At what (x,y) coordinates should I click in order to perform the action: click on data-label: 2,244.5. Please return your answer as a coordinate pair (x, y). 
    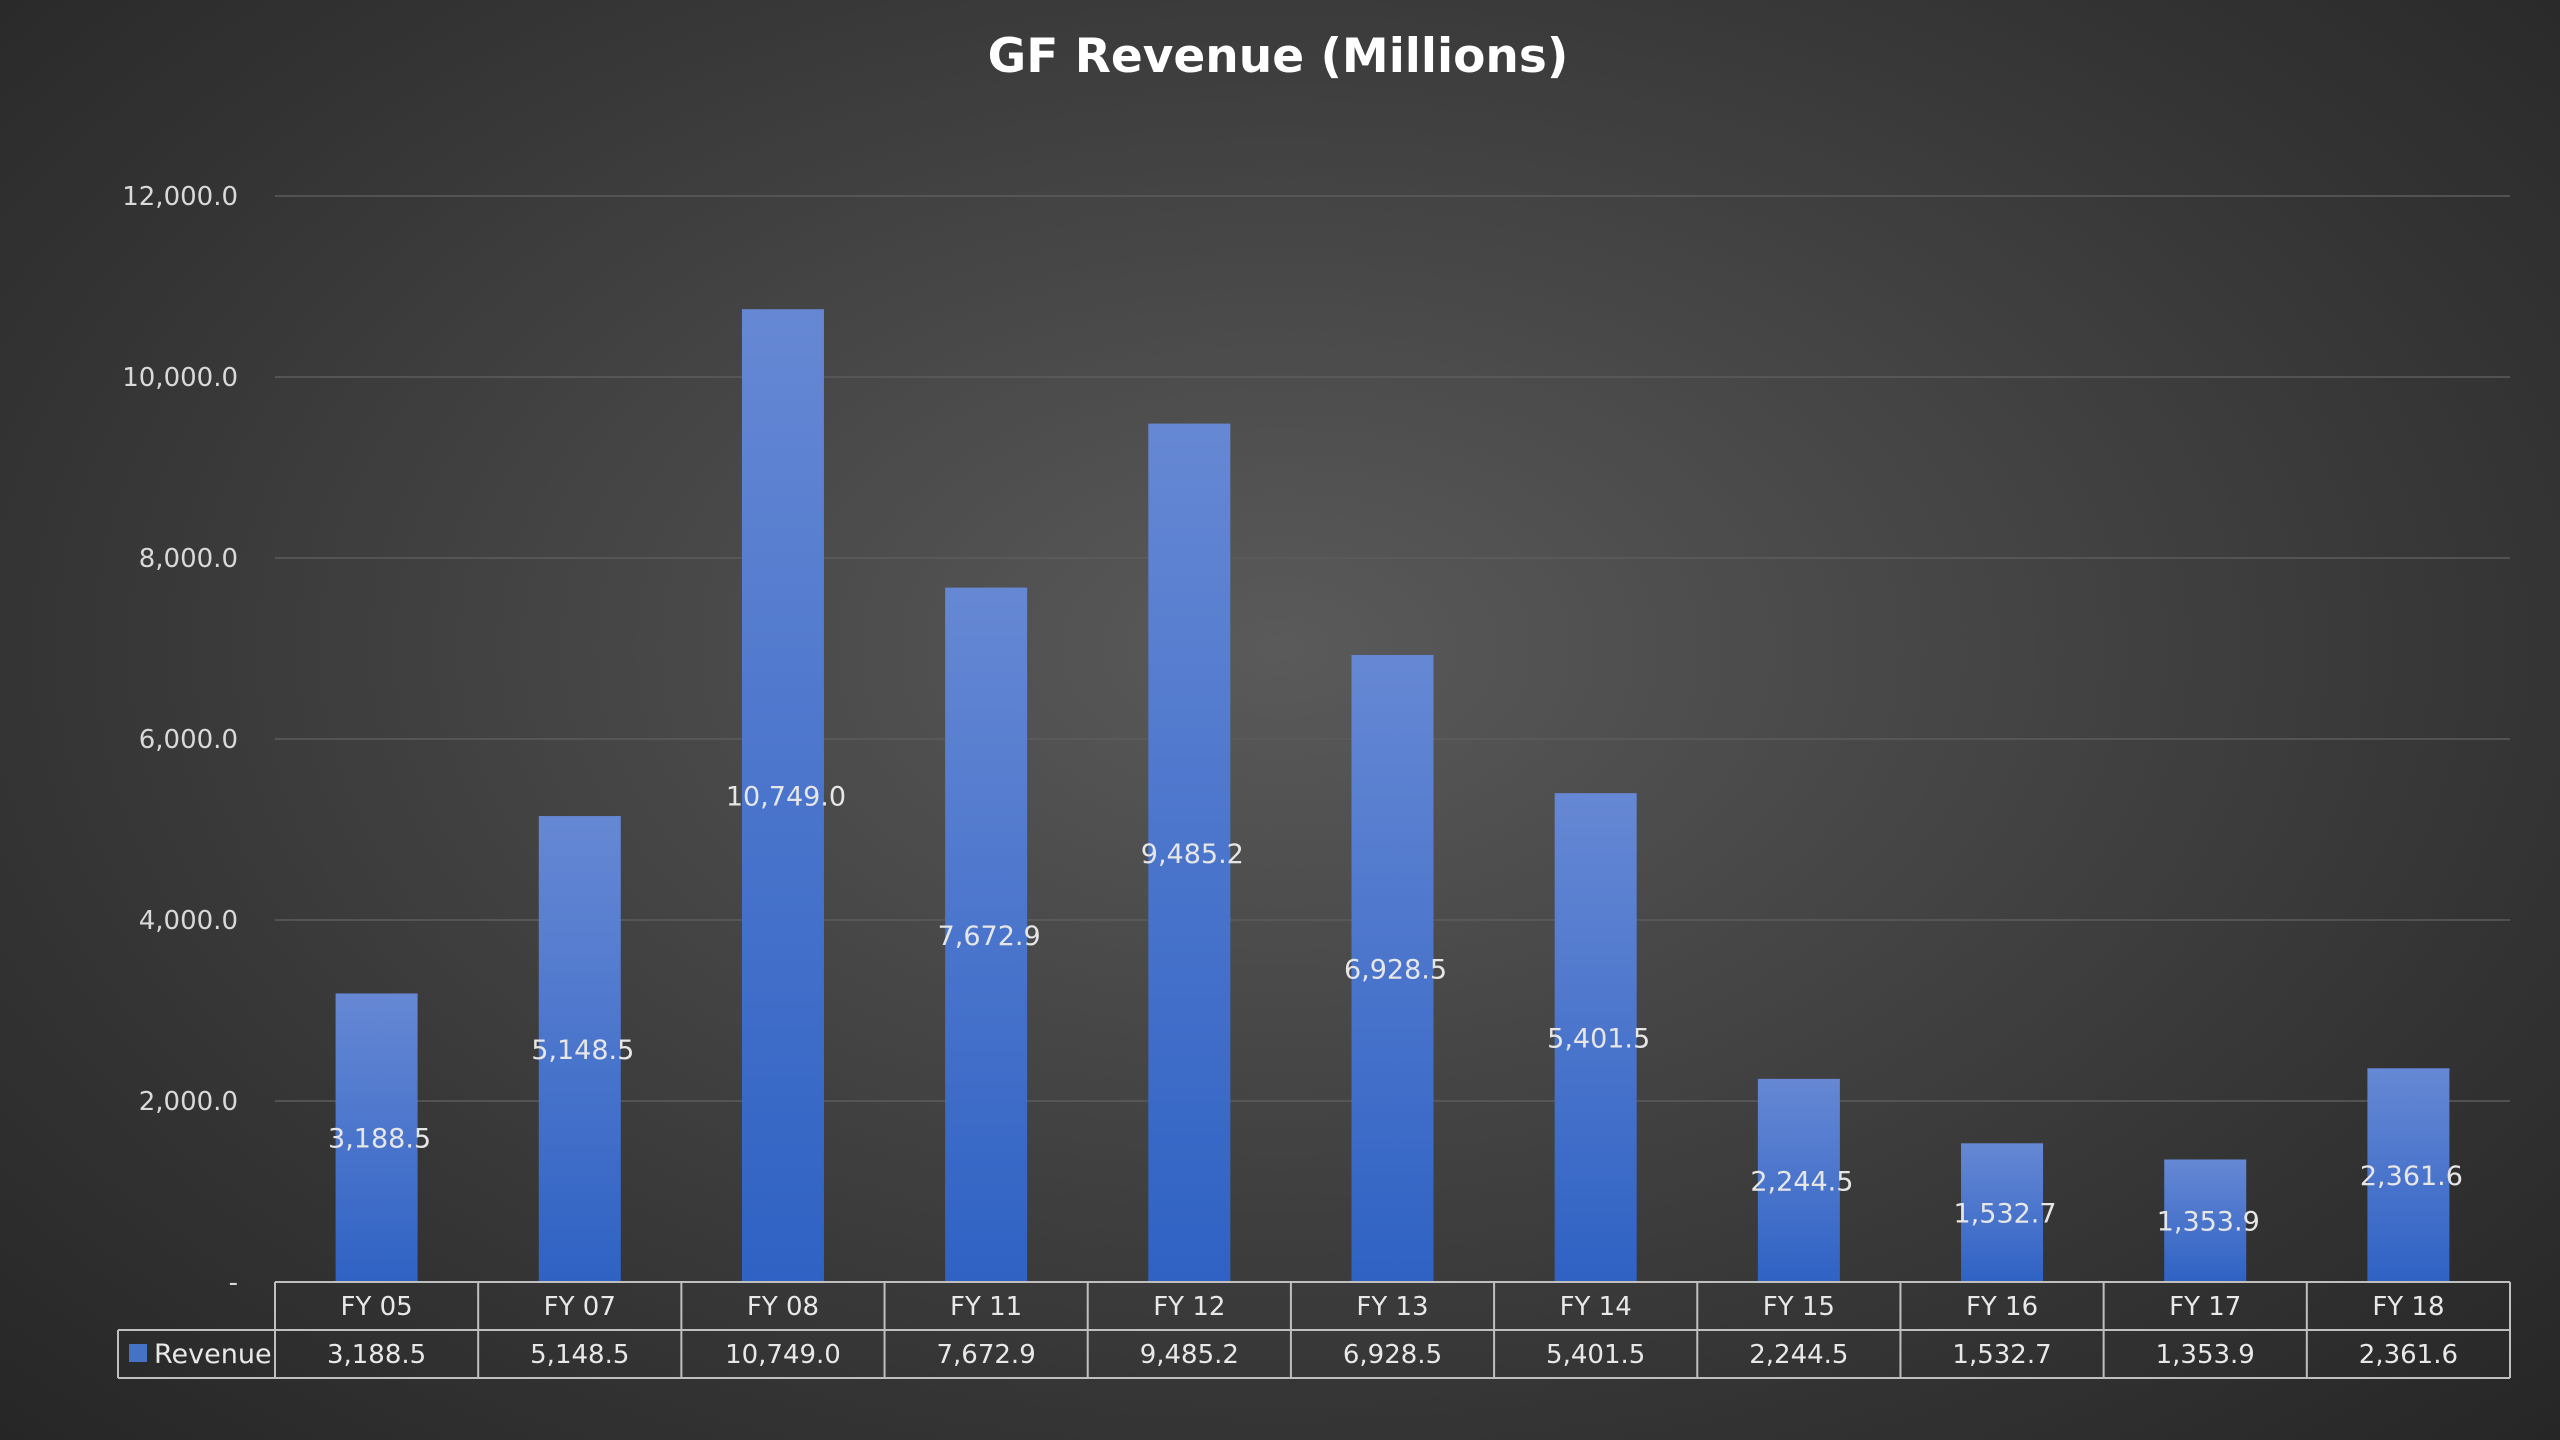
    Looking at the image, I should click on (1801, 1181).